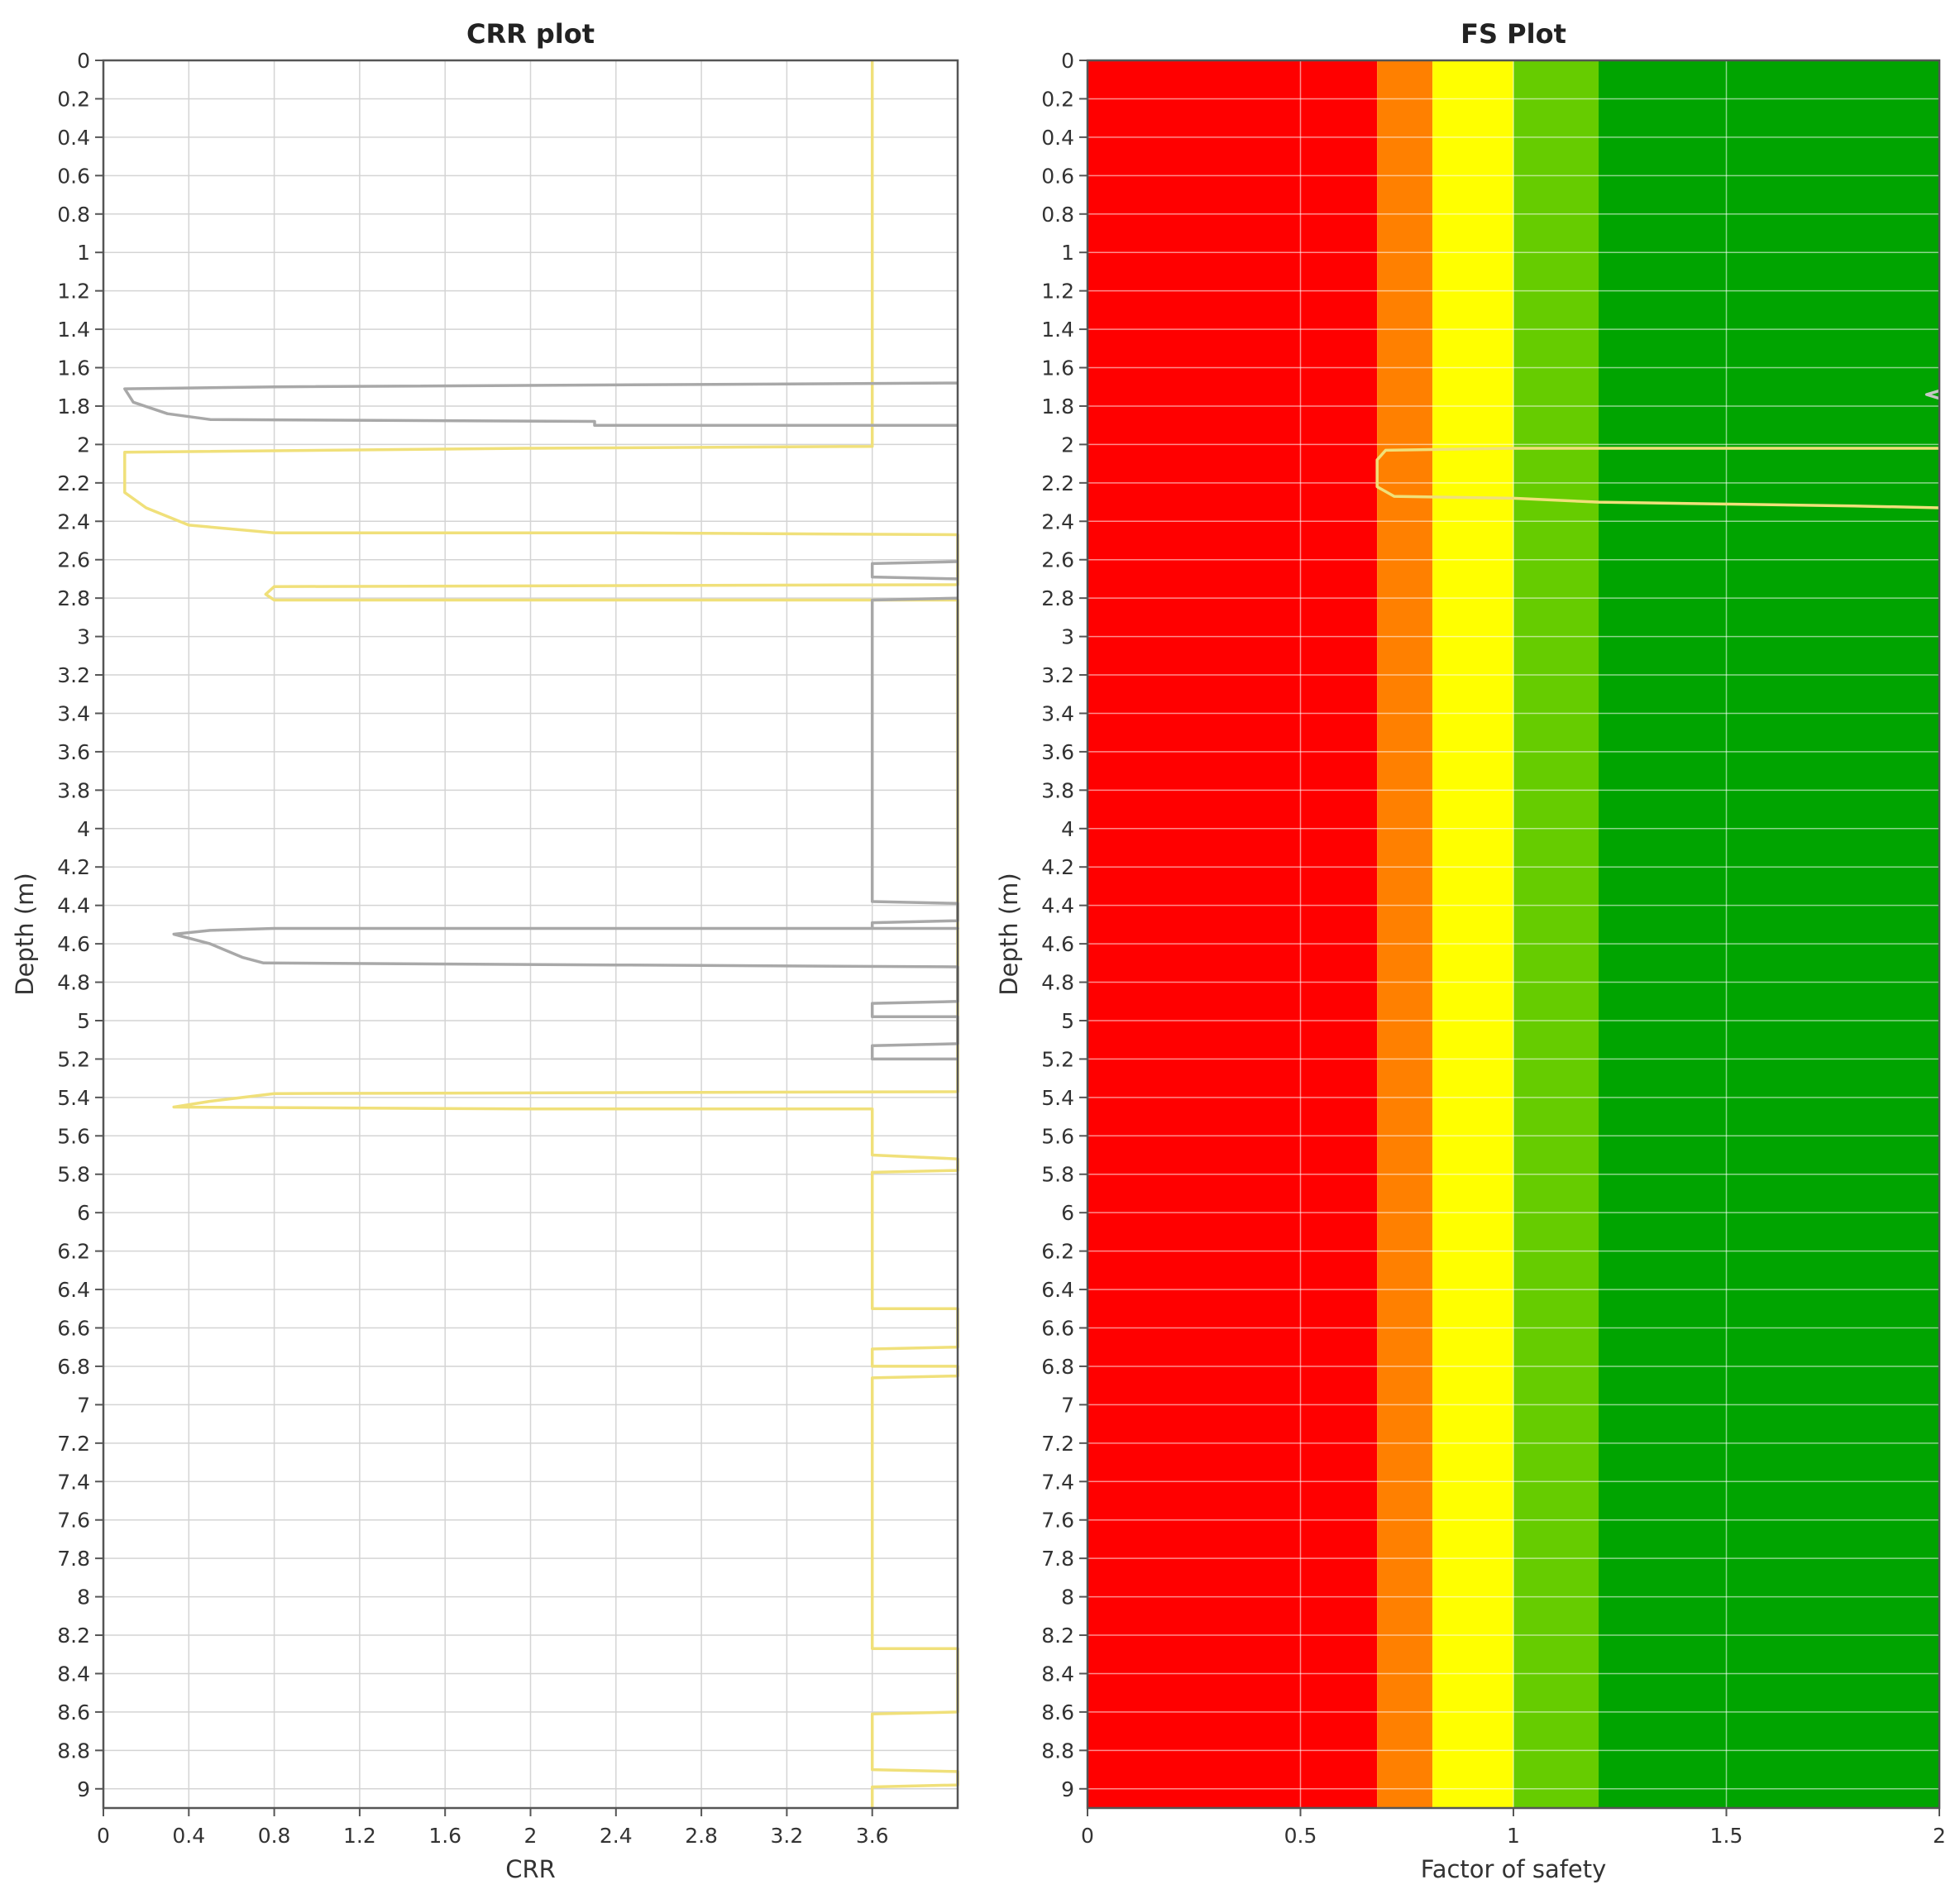 The width and height of the screenshot is (1960, 1899). Describe the element at coordinates (1057, 560) in the screenshot. I see `fs-ytick-label-13: 2.6` at that location.